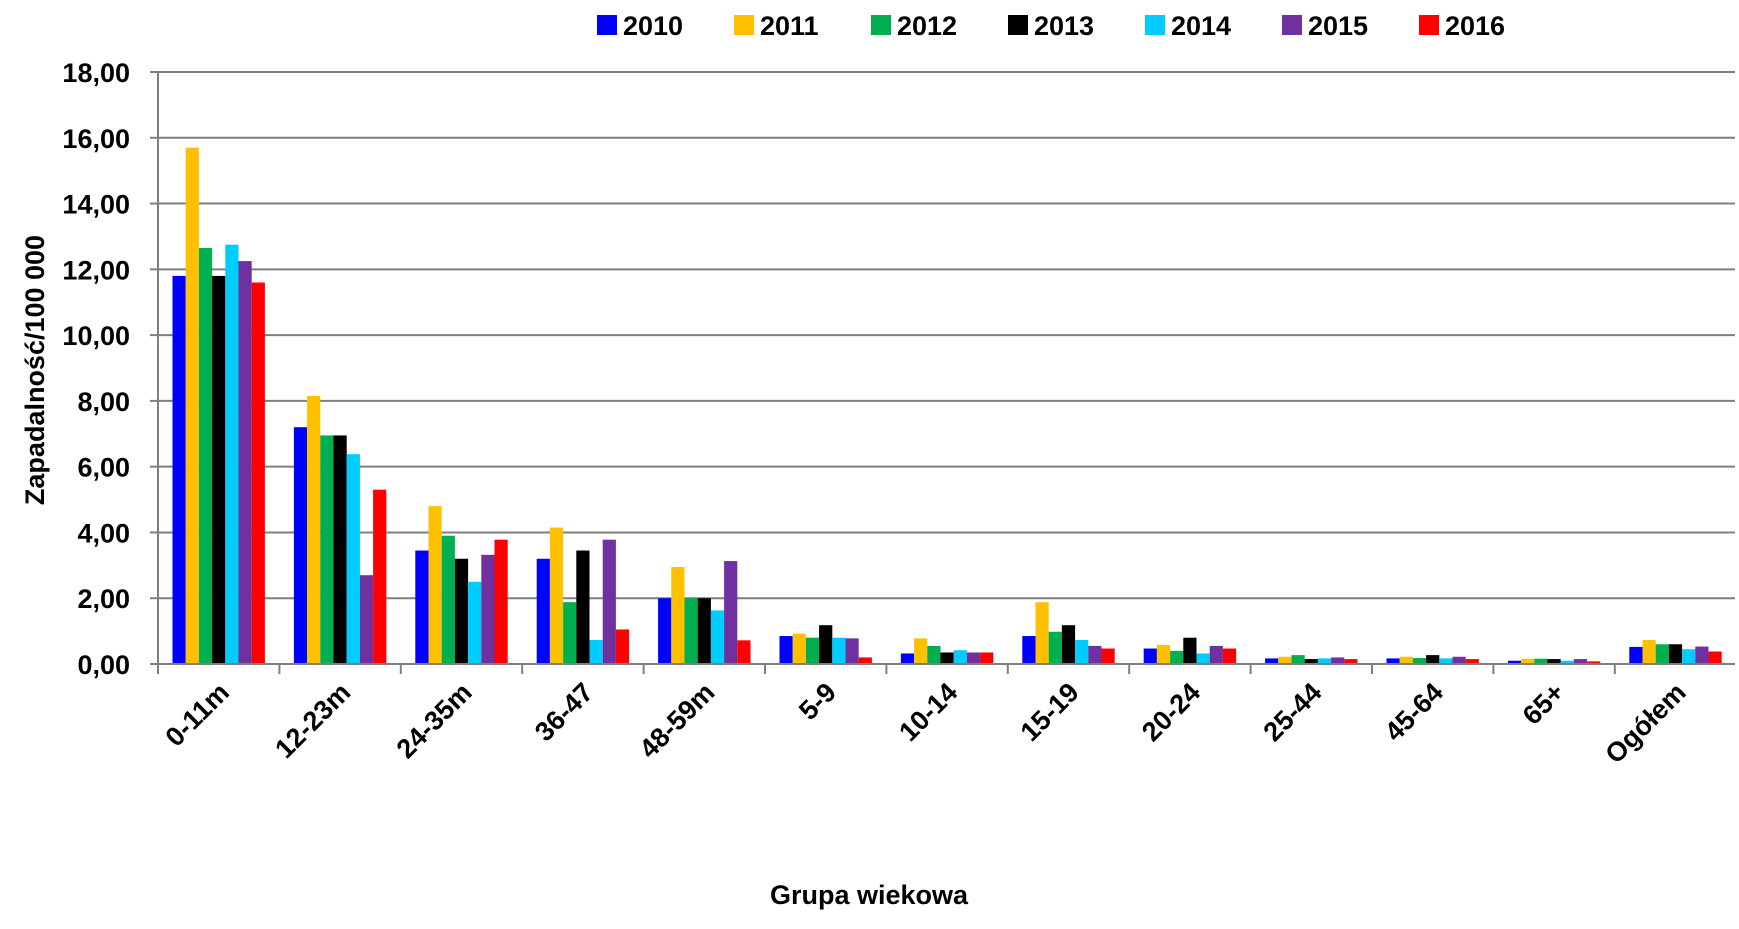 This screenshot has height=929, width=1739. Describe the element at coordinates (1715, 657) in the screenshot. I see `bar-2016-Ogółem` at that location.